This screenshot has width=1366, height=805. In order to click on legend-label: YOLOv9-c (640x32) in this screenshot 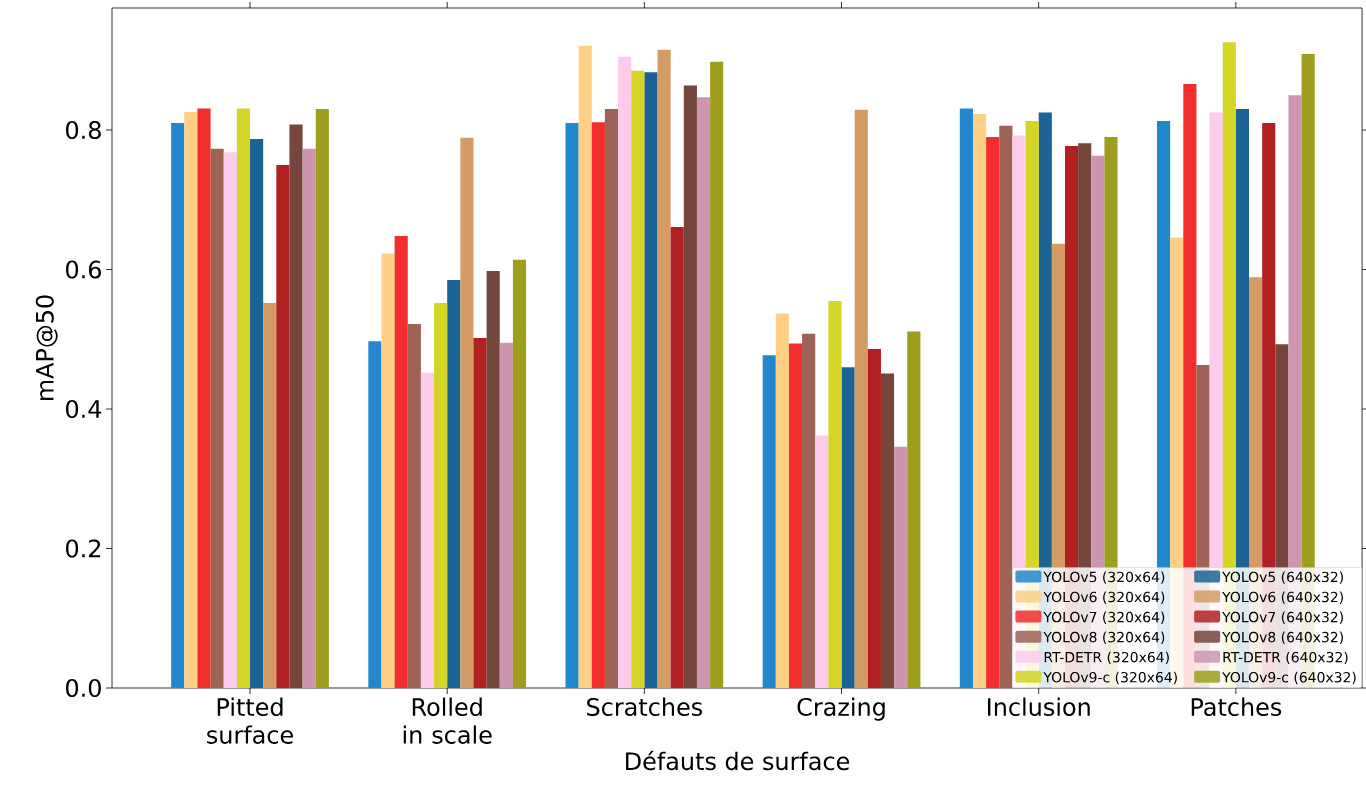, I will do `click(1289, 678)`.